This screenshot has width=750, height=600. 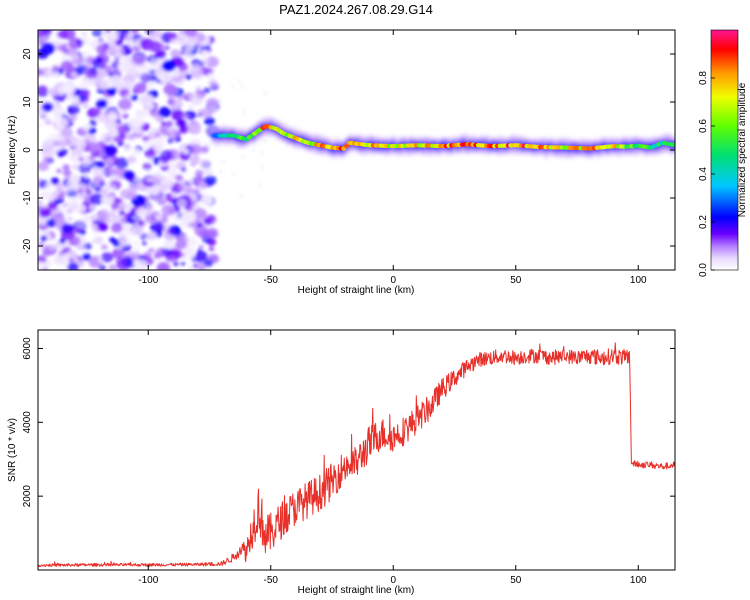 I want to click on x-tick-label: 0, so click(x=393, y=580).